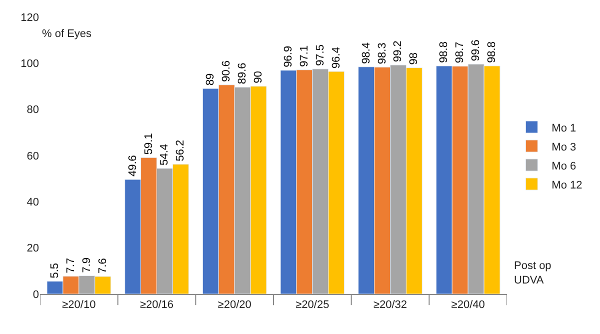 The image size is (600, 334). I want to click on data-label: 59.1, so click(148, 144).